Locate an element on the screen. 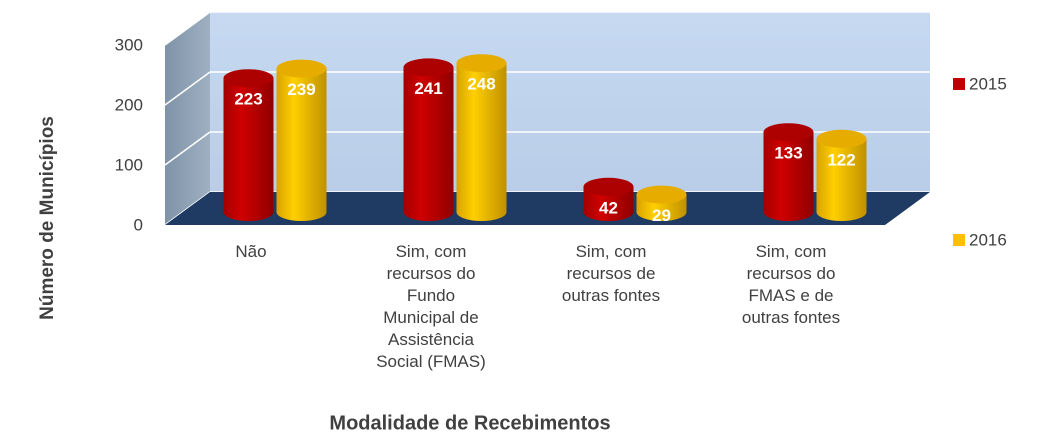 The image size is (1064, 435). y-tick-label: 100 is located at coordinates (129, 164).